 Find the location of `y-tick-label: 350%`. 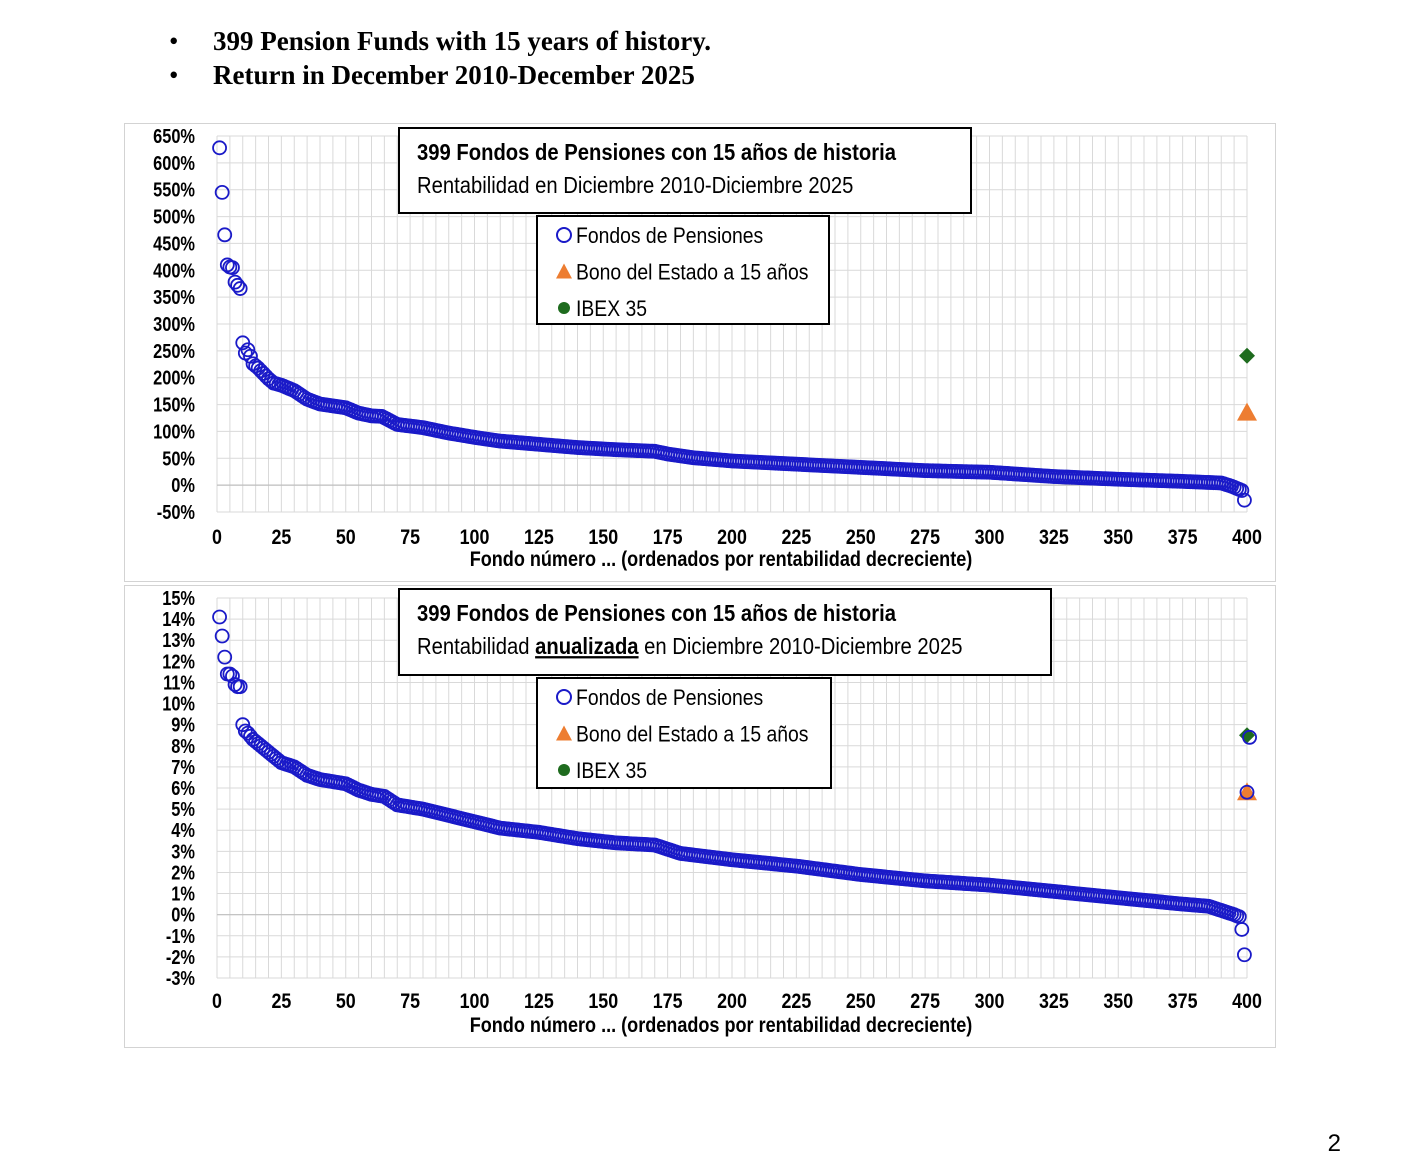

y-tick-label: 350% is located at coordinates (174, 297).